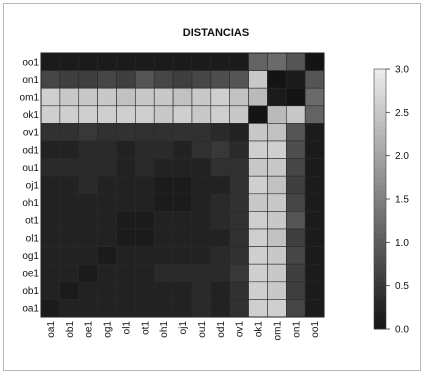 This screenshot has height=376, width=426. I want to click on x-tick-label: ot1, so click(145, 328).